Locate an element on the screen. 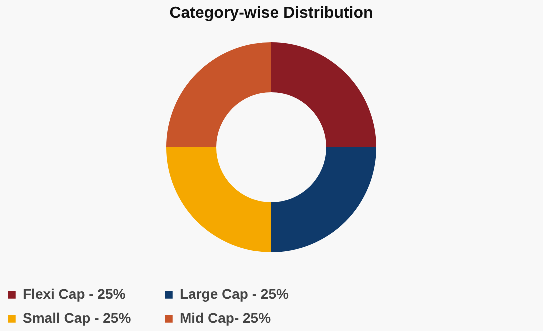 Image resolution: width=543 pixels, height=331 pixels. chart-title: Category-wise Distribution is located at coordinates (272, 13).